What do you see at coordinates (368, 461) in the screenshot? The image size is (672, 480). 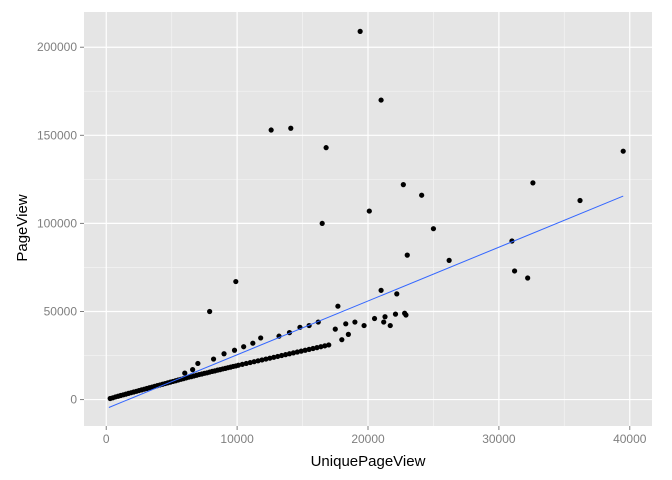 I see `x-axis-title: UniquePageView` at bounding box center [368, 461].